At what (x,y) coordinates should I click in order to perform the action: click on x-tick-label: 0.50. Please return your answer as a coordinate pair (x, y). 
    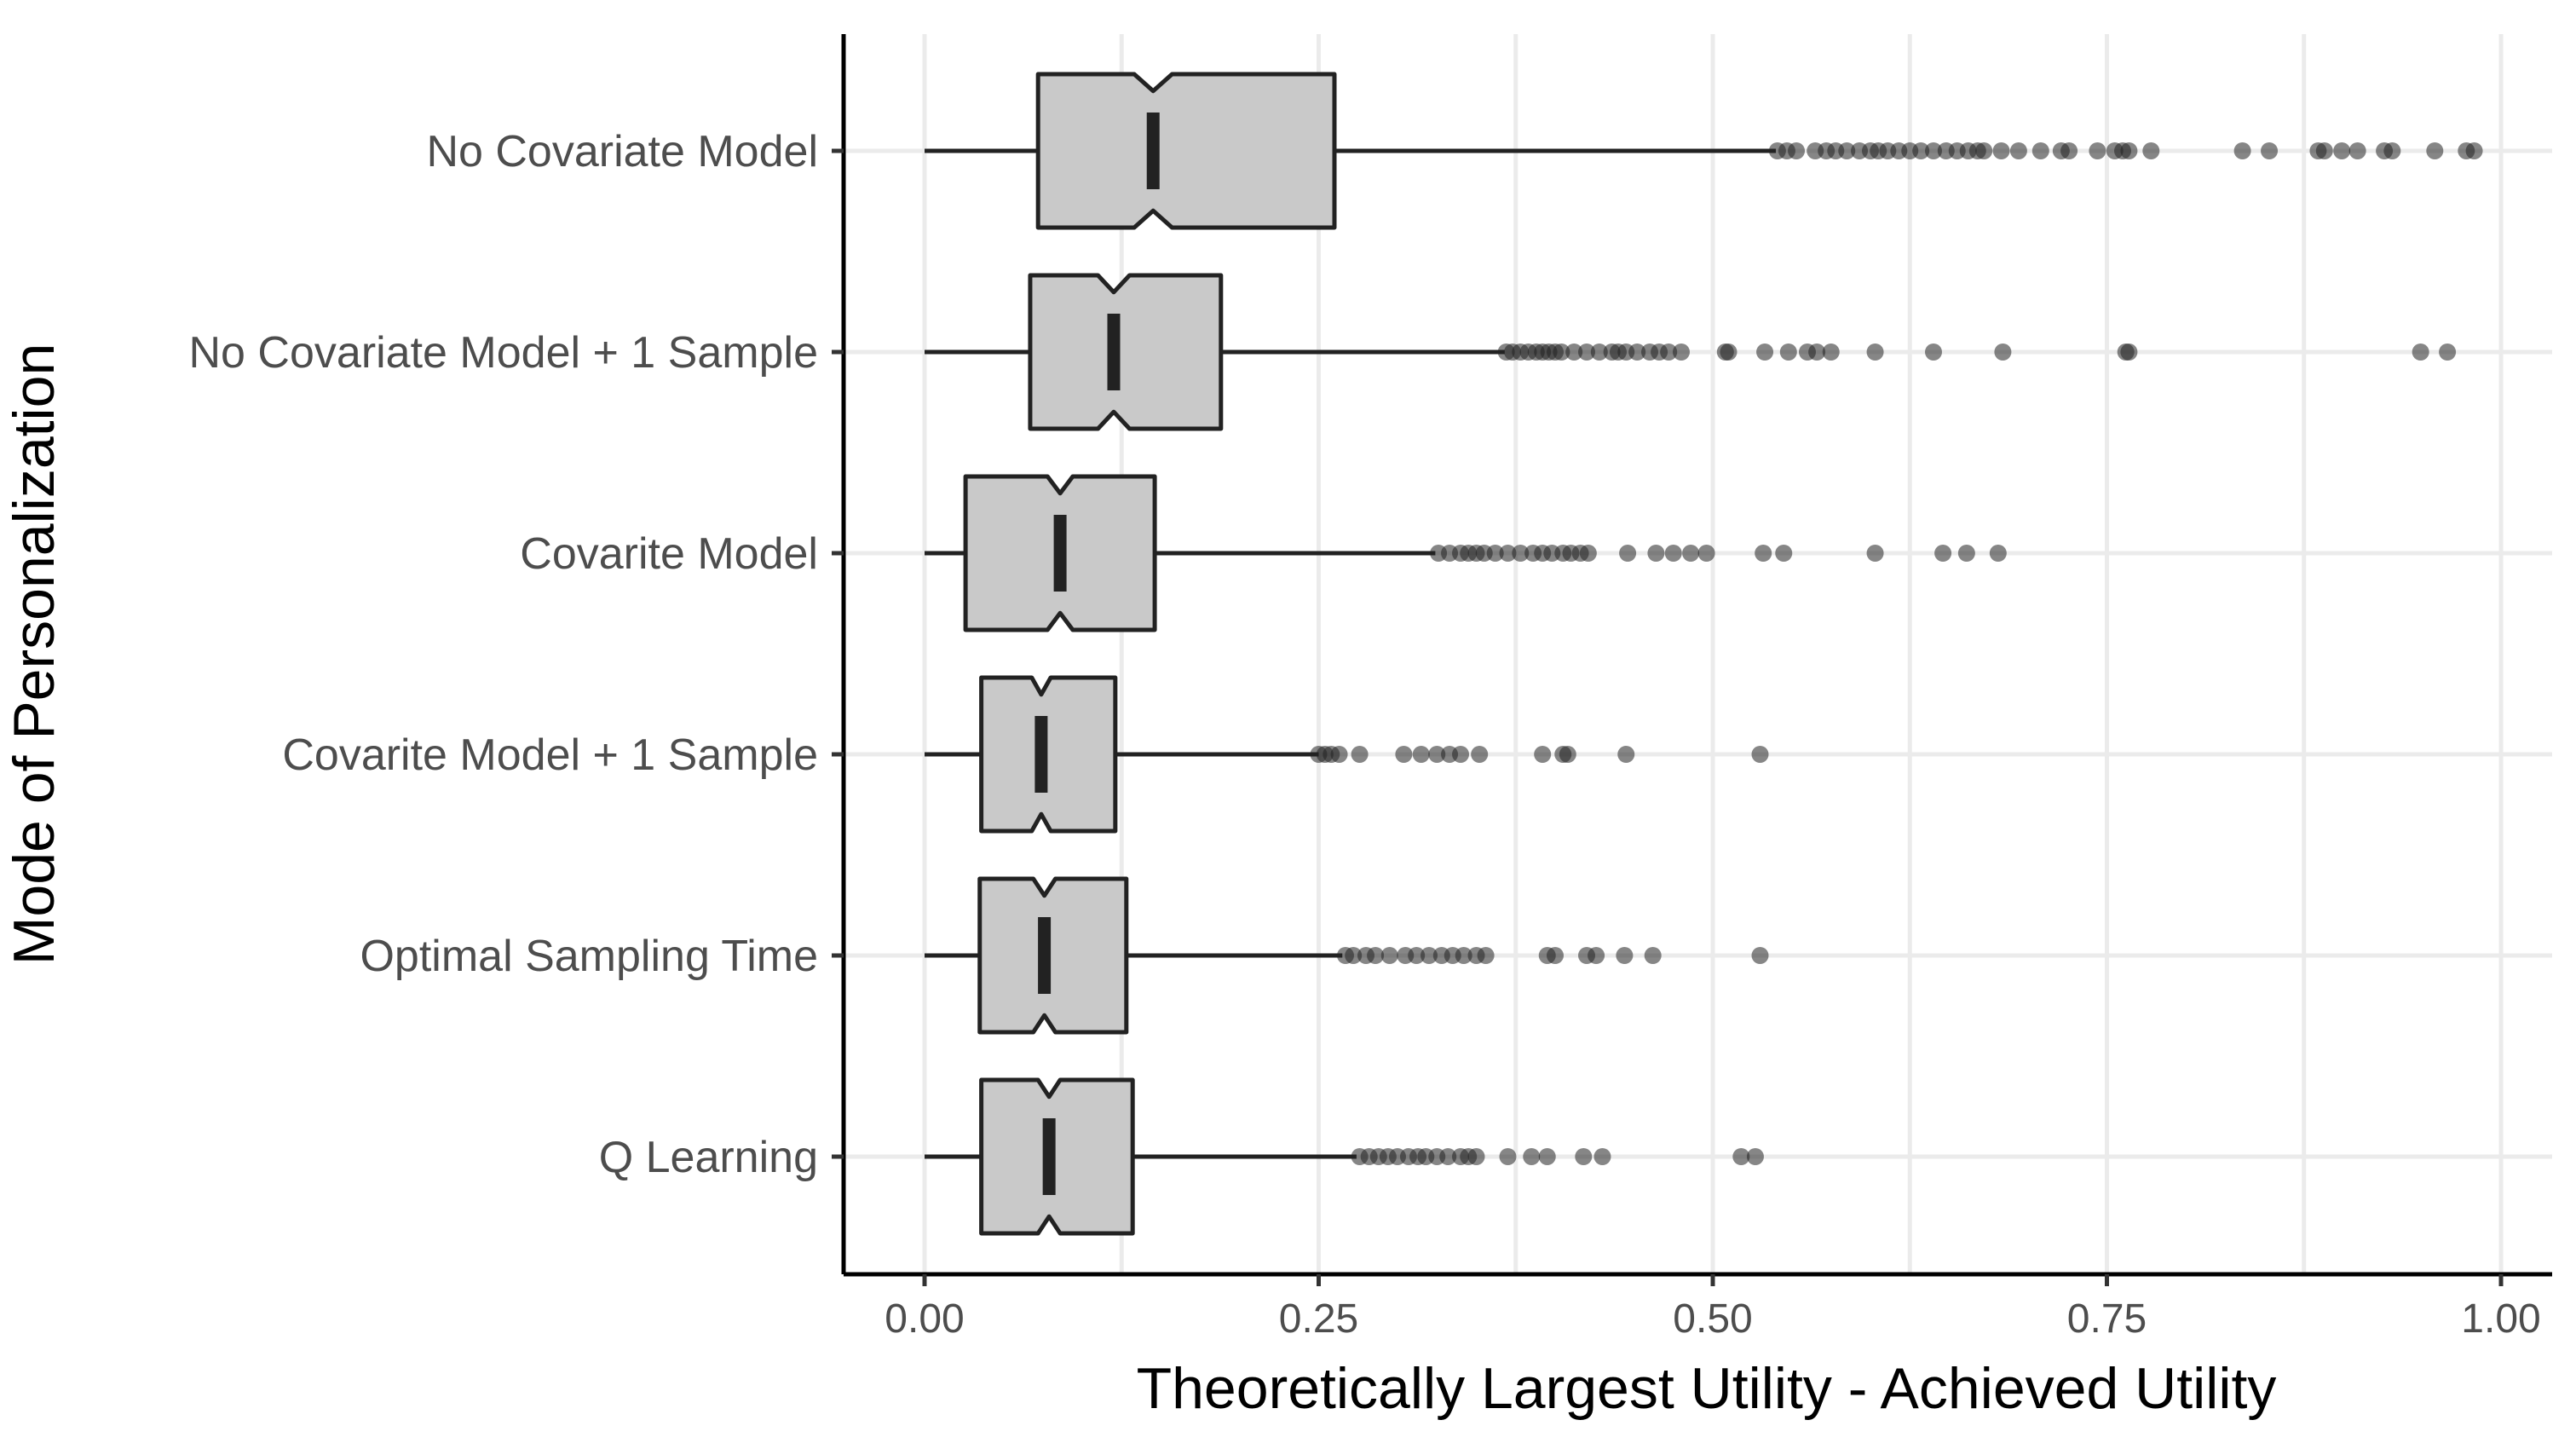
    Looking at the image, I should click on (1712, 1319).